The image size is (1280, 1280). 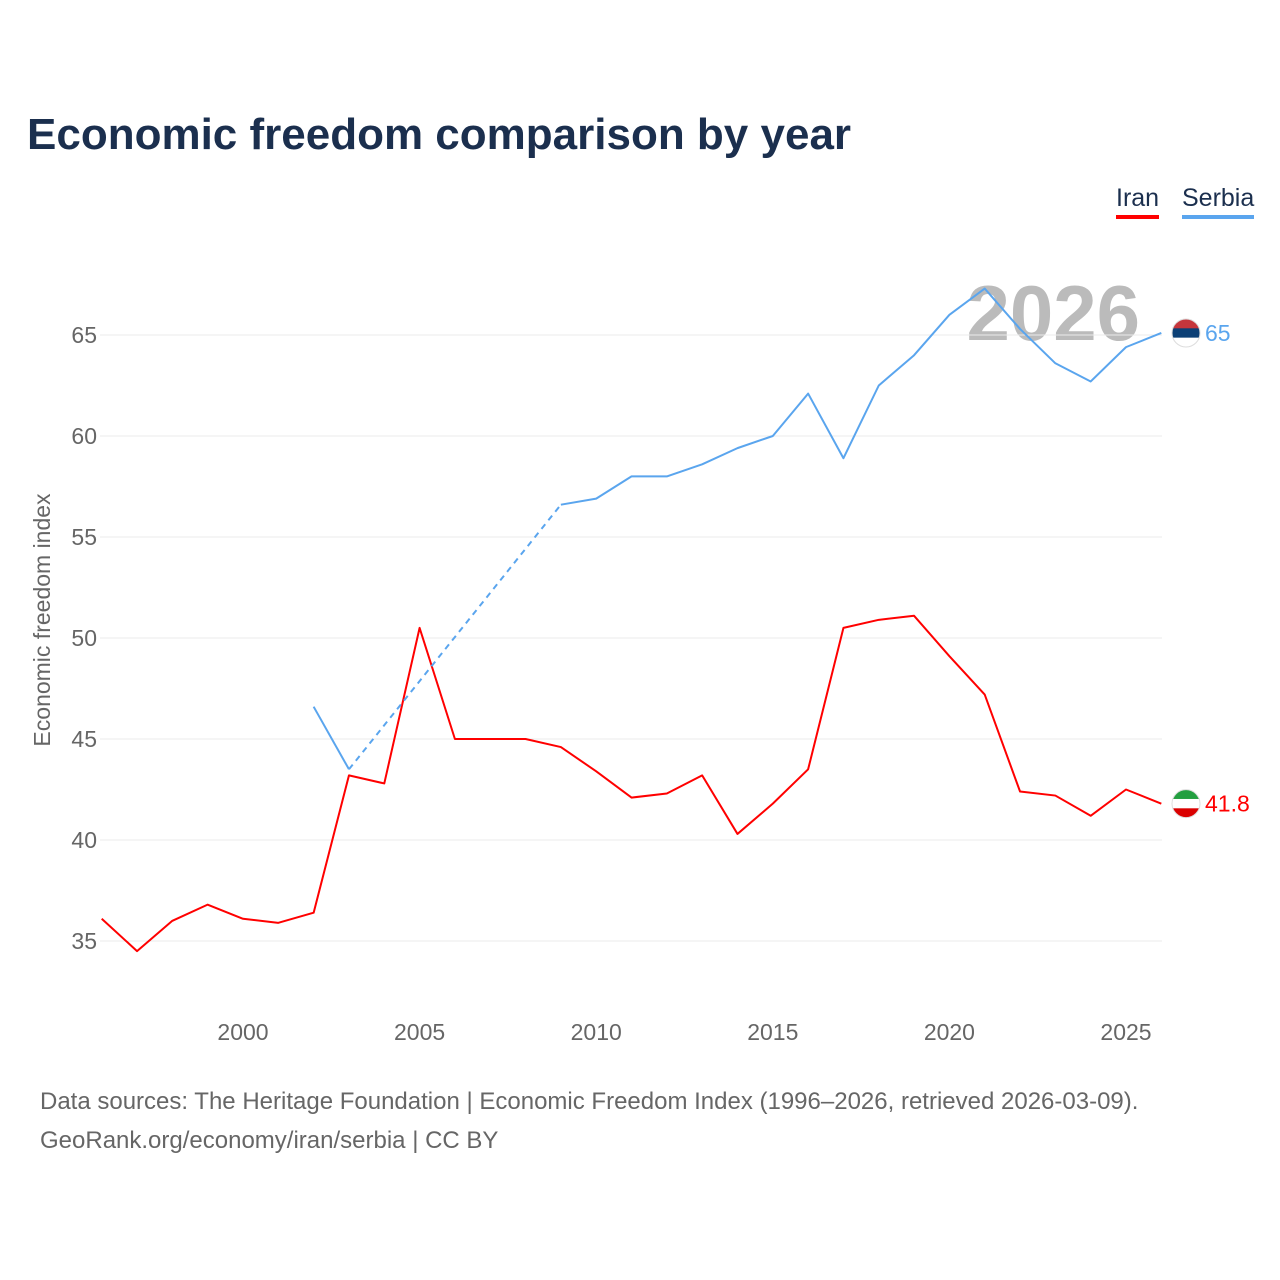 I want to click on x-tick-label: 2005, so click(x=419, y=1032).